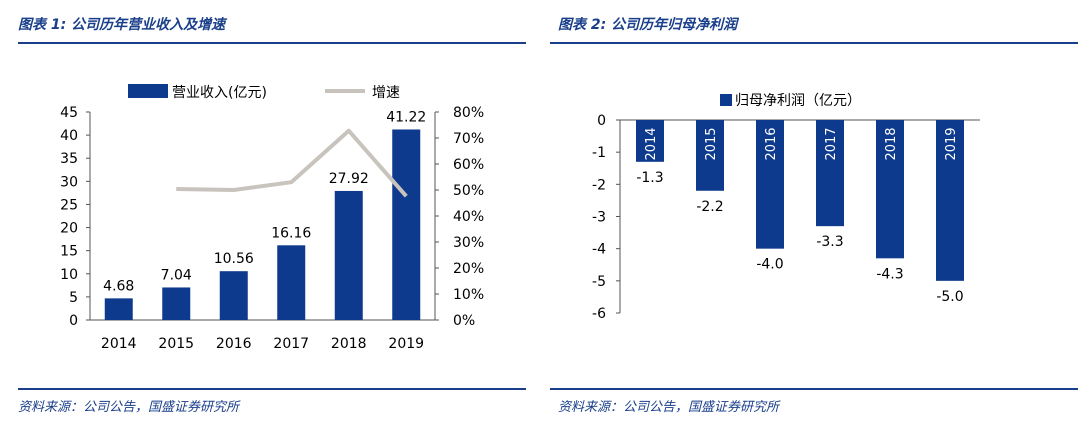 The image size is (1080, 429). What do you see at coordinates (464, 321) in the screenshot?
I see `y2-tick-label: 0%` at bounding box center [464, 321].